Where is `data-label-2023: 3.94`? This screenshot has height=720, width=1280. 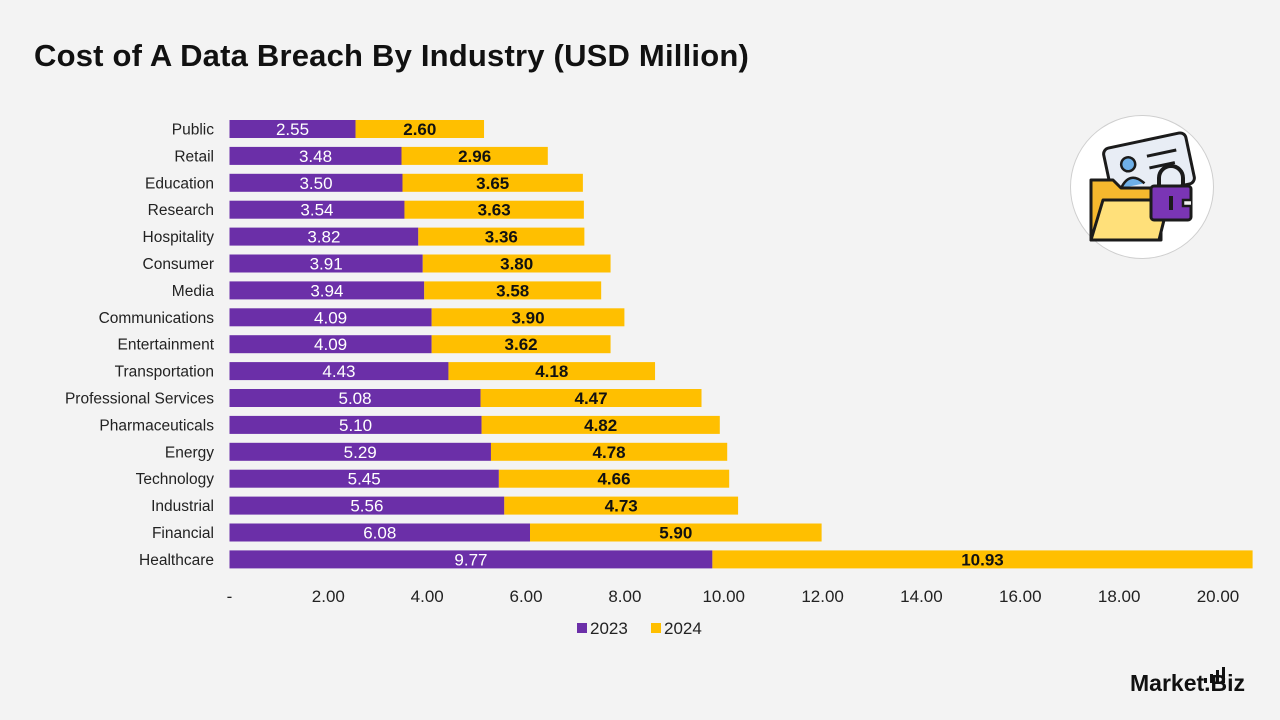
data-label-2023: 3.94 is located at coordinates (326, 290).